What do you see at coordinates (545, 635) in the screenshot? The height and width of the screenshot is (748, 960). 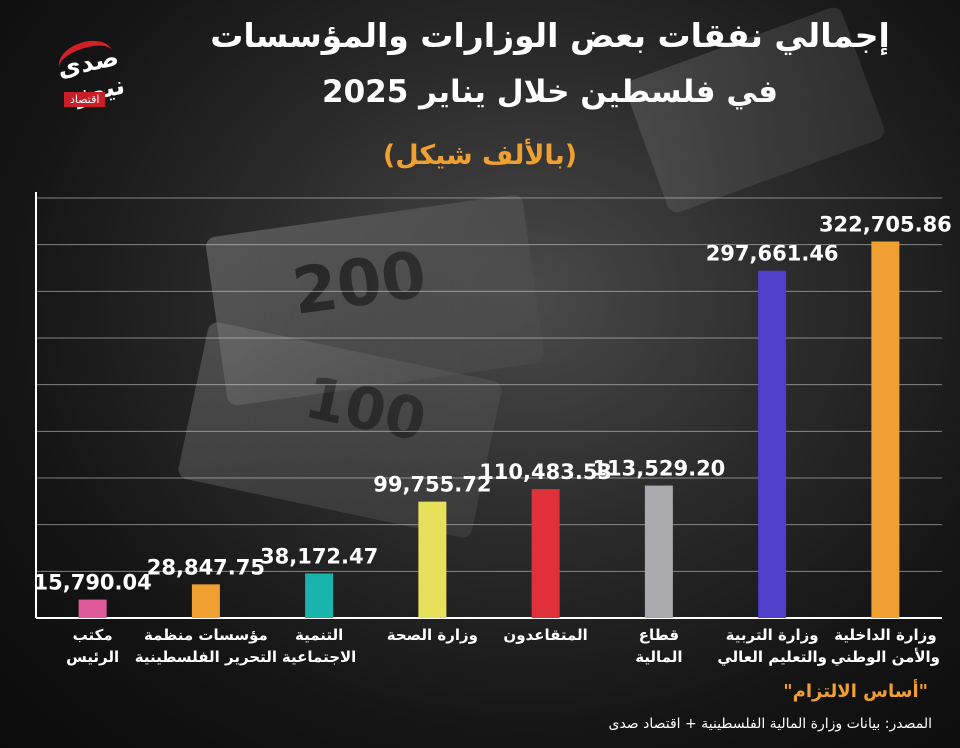 I see `category-label: المتقاعدون` at bounding box center [545, 635].